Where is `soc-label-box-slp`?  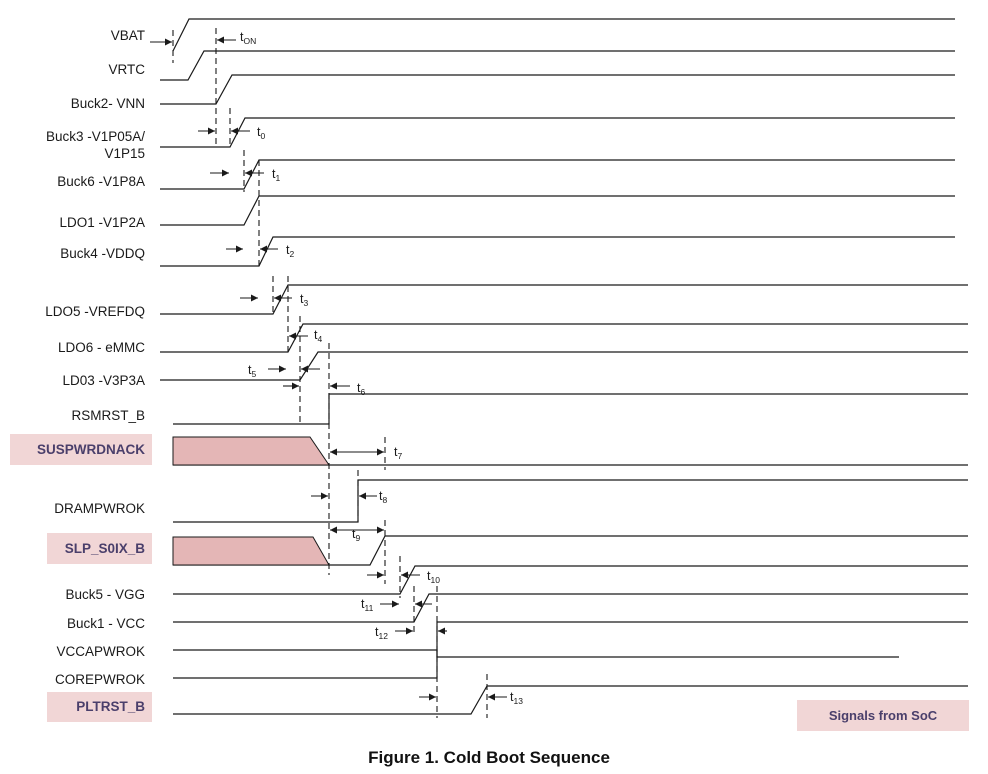
soc-label-box-slp is located at coordinates (99, 548).